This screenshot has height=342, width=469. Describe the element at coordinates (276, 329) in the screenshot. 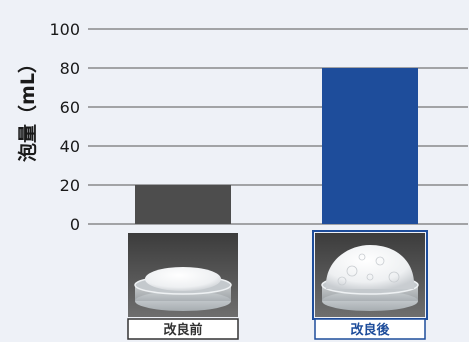

I see `category-labels: 改良前 改良後` at that location.